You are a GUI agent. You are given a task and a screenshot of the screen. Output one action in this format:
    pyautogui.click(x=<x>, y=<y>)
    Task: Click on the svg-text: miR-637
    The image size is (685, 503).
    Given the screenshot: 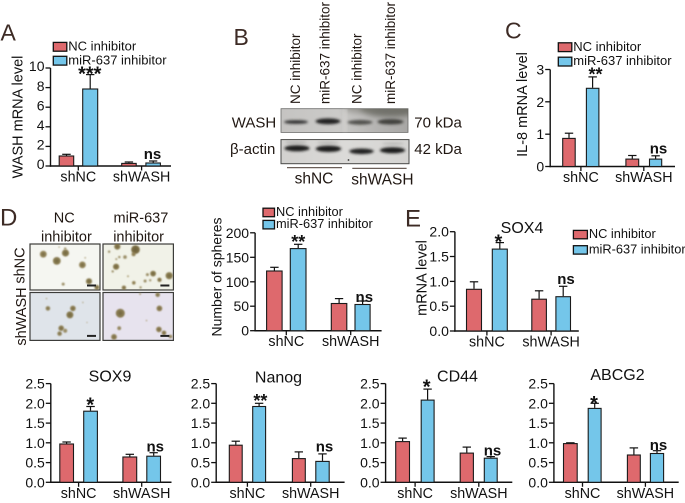 What is the action you would take?
    pyautogui.click(x=141, y=219)
    